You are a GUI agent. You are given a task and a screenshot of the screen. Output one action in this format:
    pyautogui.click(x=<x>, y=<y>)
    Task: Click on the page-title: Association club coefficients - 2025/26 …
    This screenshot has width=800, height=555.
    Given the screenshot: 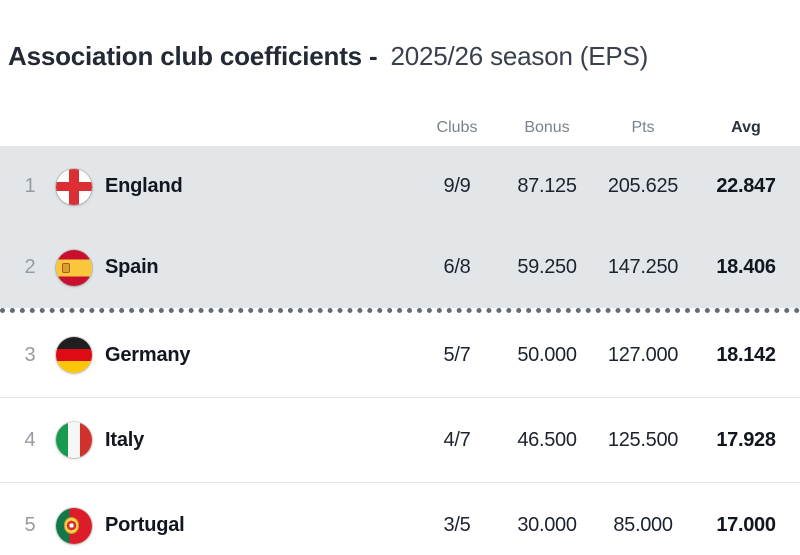 What is the action you would take?
    pyautogui.click(x=400, y=56)
    